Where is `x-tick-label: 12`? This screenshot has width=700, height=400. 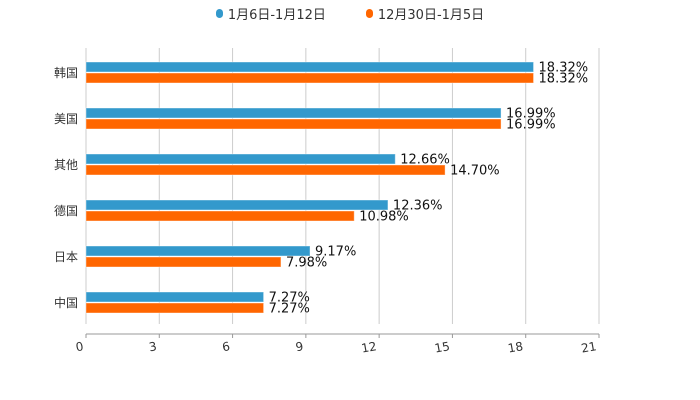 x-tick-label: 12 is located at coordinates (368, 347).